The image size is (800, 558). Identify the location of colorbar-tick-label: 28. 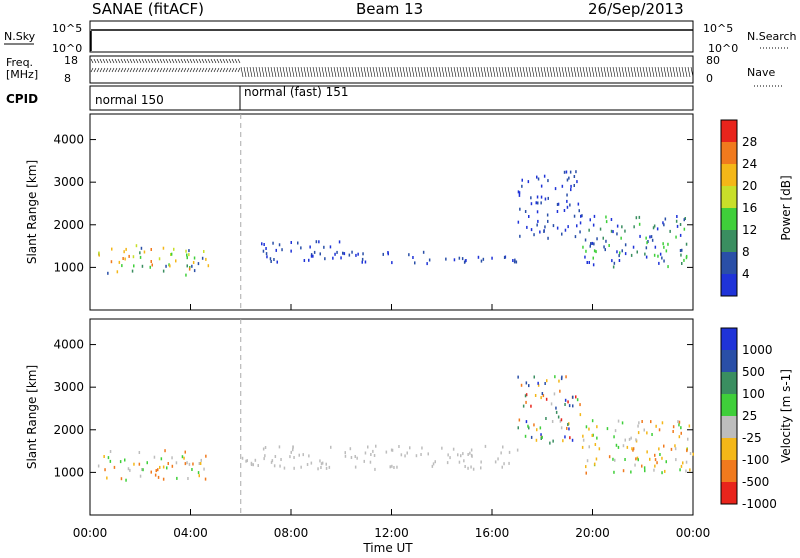
(749, 142).